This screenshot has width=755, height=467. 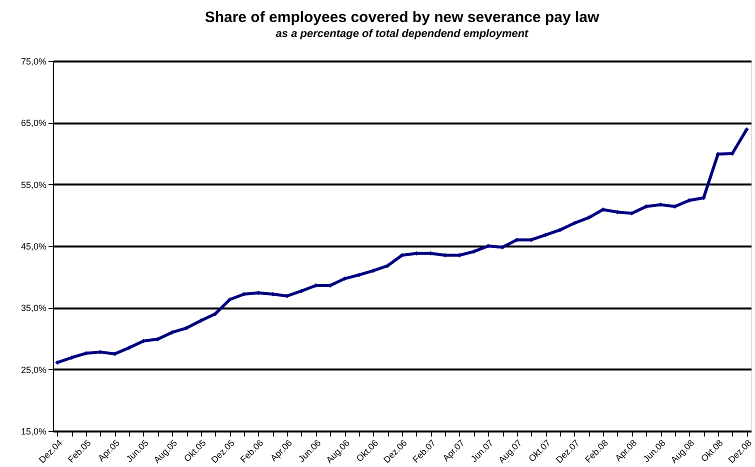 I want to click on chart-title: Share of employees covered by new severance pay law, so click(x=402, y=17).